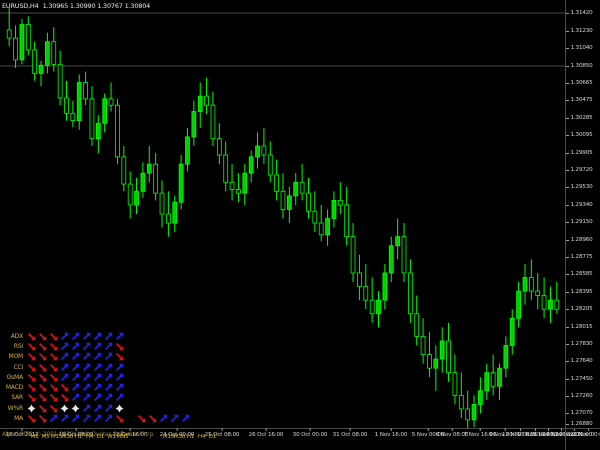 This screenshot has height=450, width=600. I want to click on indicator-row: RSI, so click(97, 346).